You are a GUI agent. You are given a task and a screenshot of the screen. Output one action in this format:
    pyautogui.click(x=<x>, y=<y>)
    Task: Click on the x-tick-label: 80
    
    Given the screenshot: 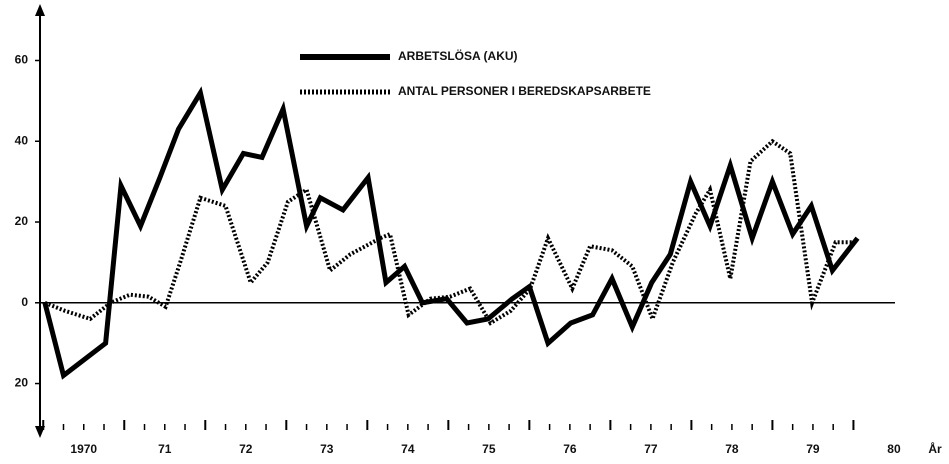 What is the action you would take?
    pyautogui.click(x=894, y=449)
    